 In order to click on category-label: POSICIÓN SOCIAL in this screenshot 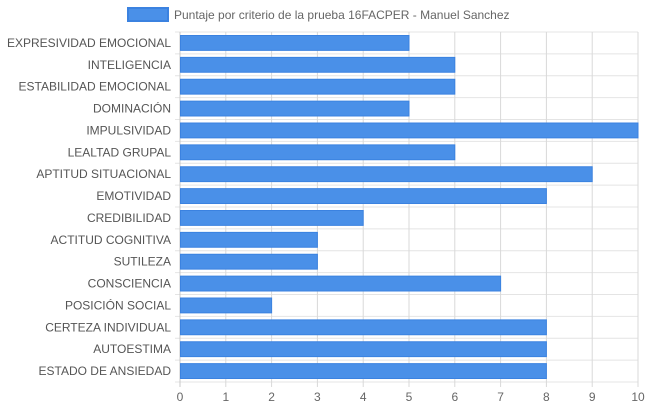, I will do `click(118, 304)`.